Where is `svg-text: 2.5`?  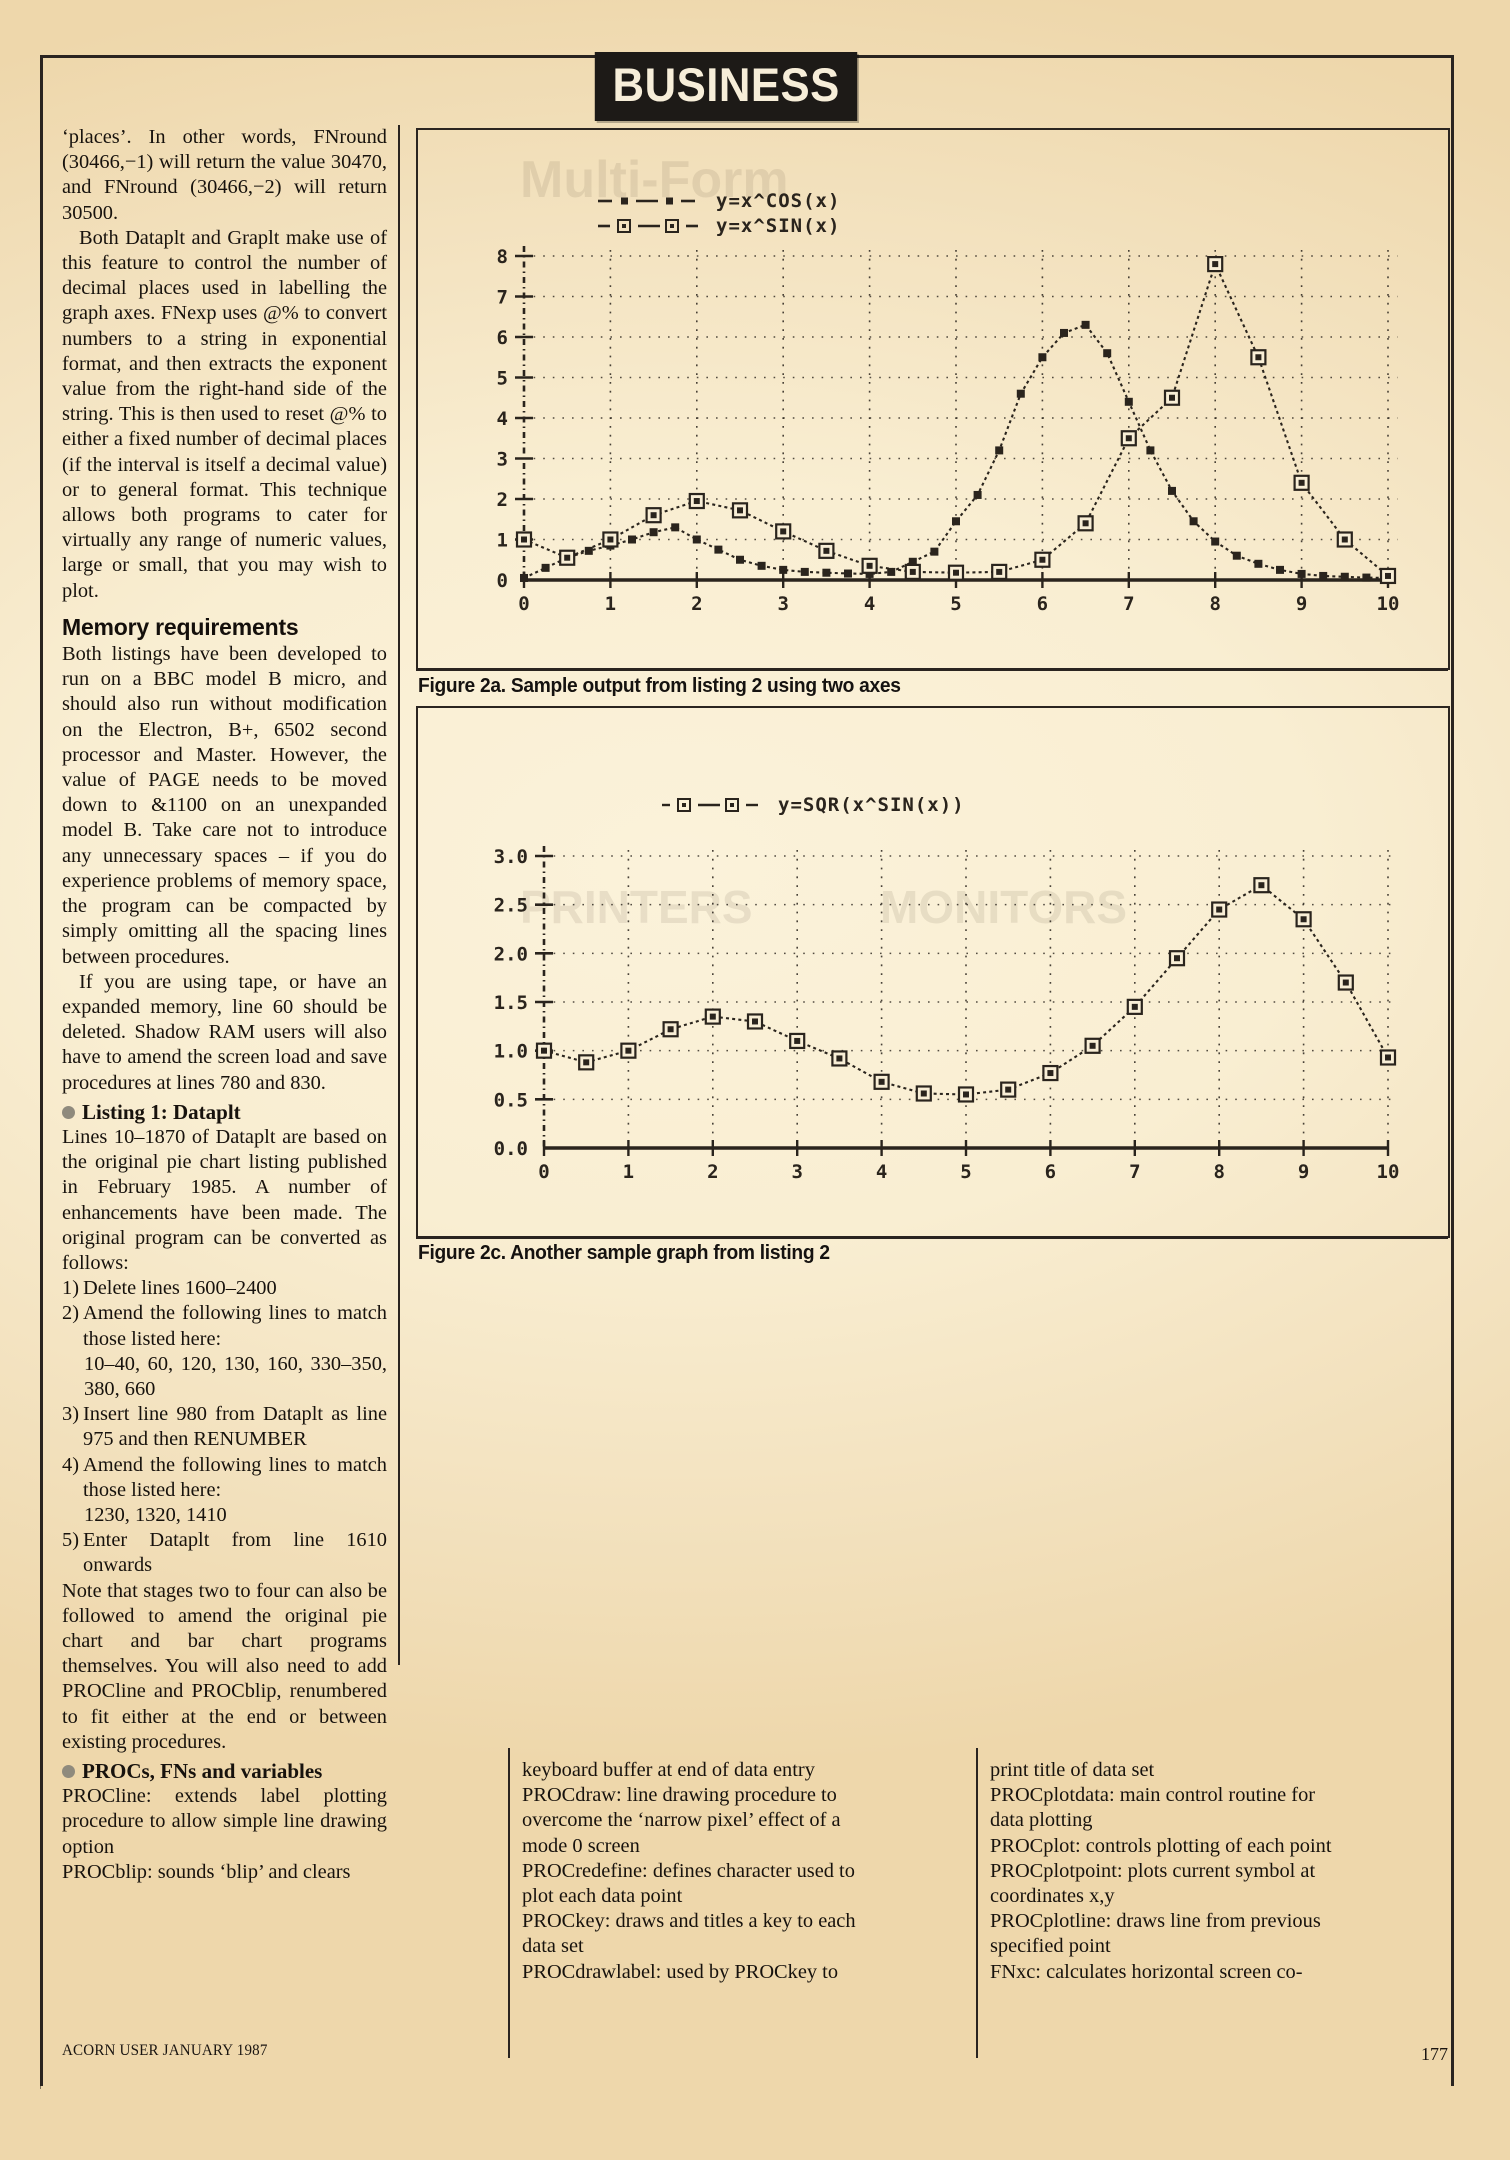 svg-text: 2.5 is located at coordinates (511, 906).